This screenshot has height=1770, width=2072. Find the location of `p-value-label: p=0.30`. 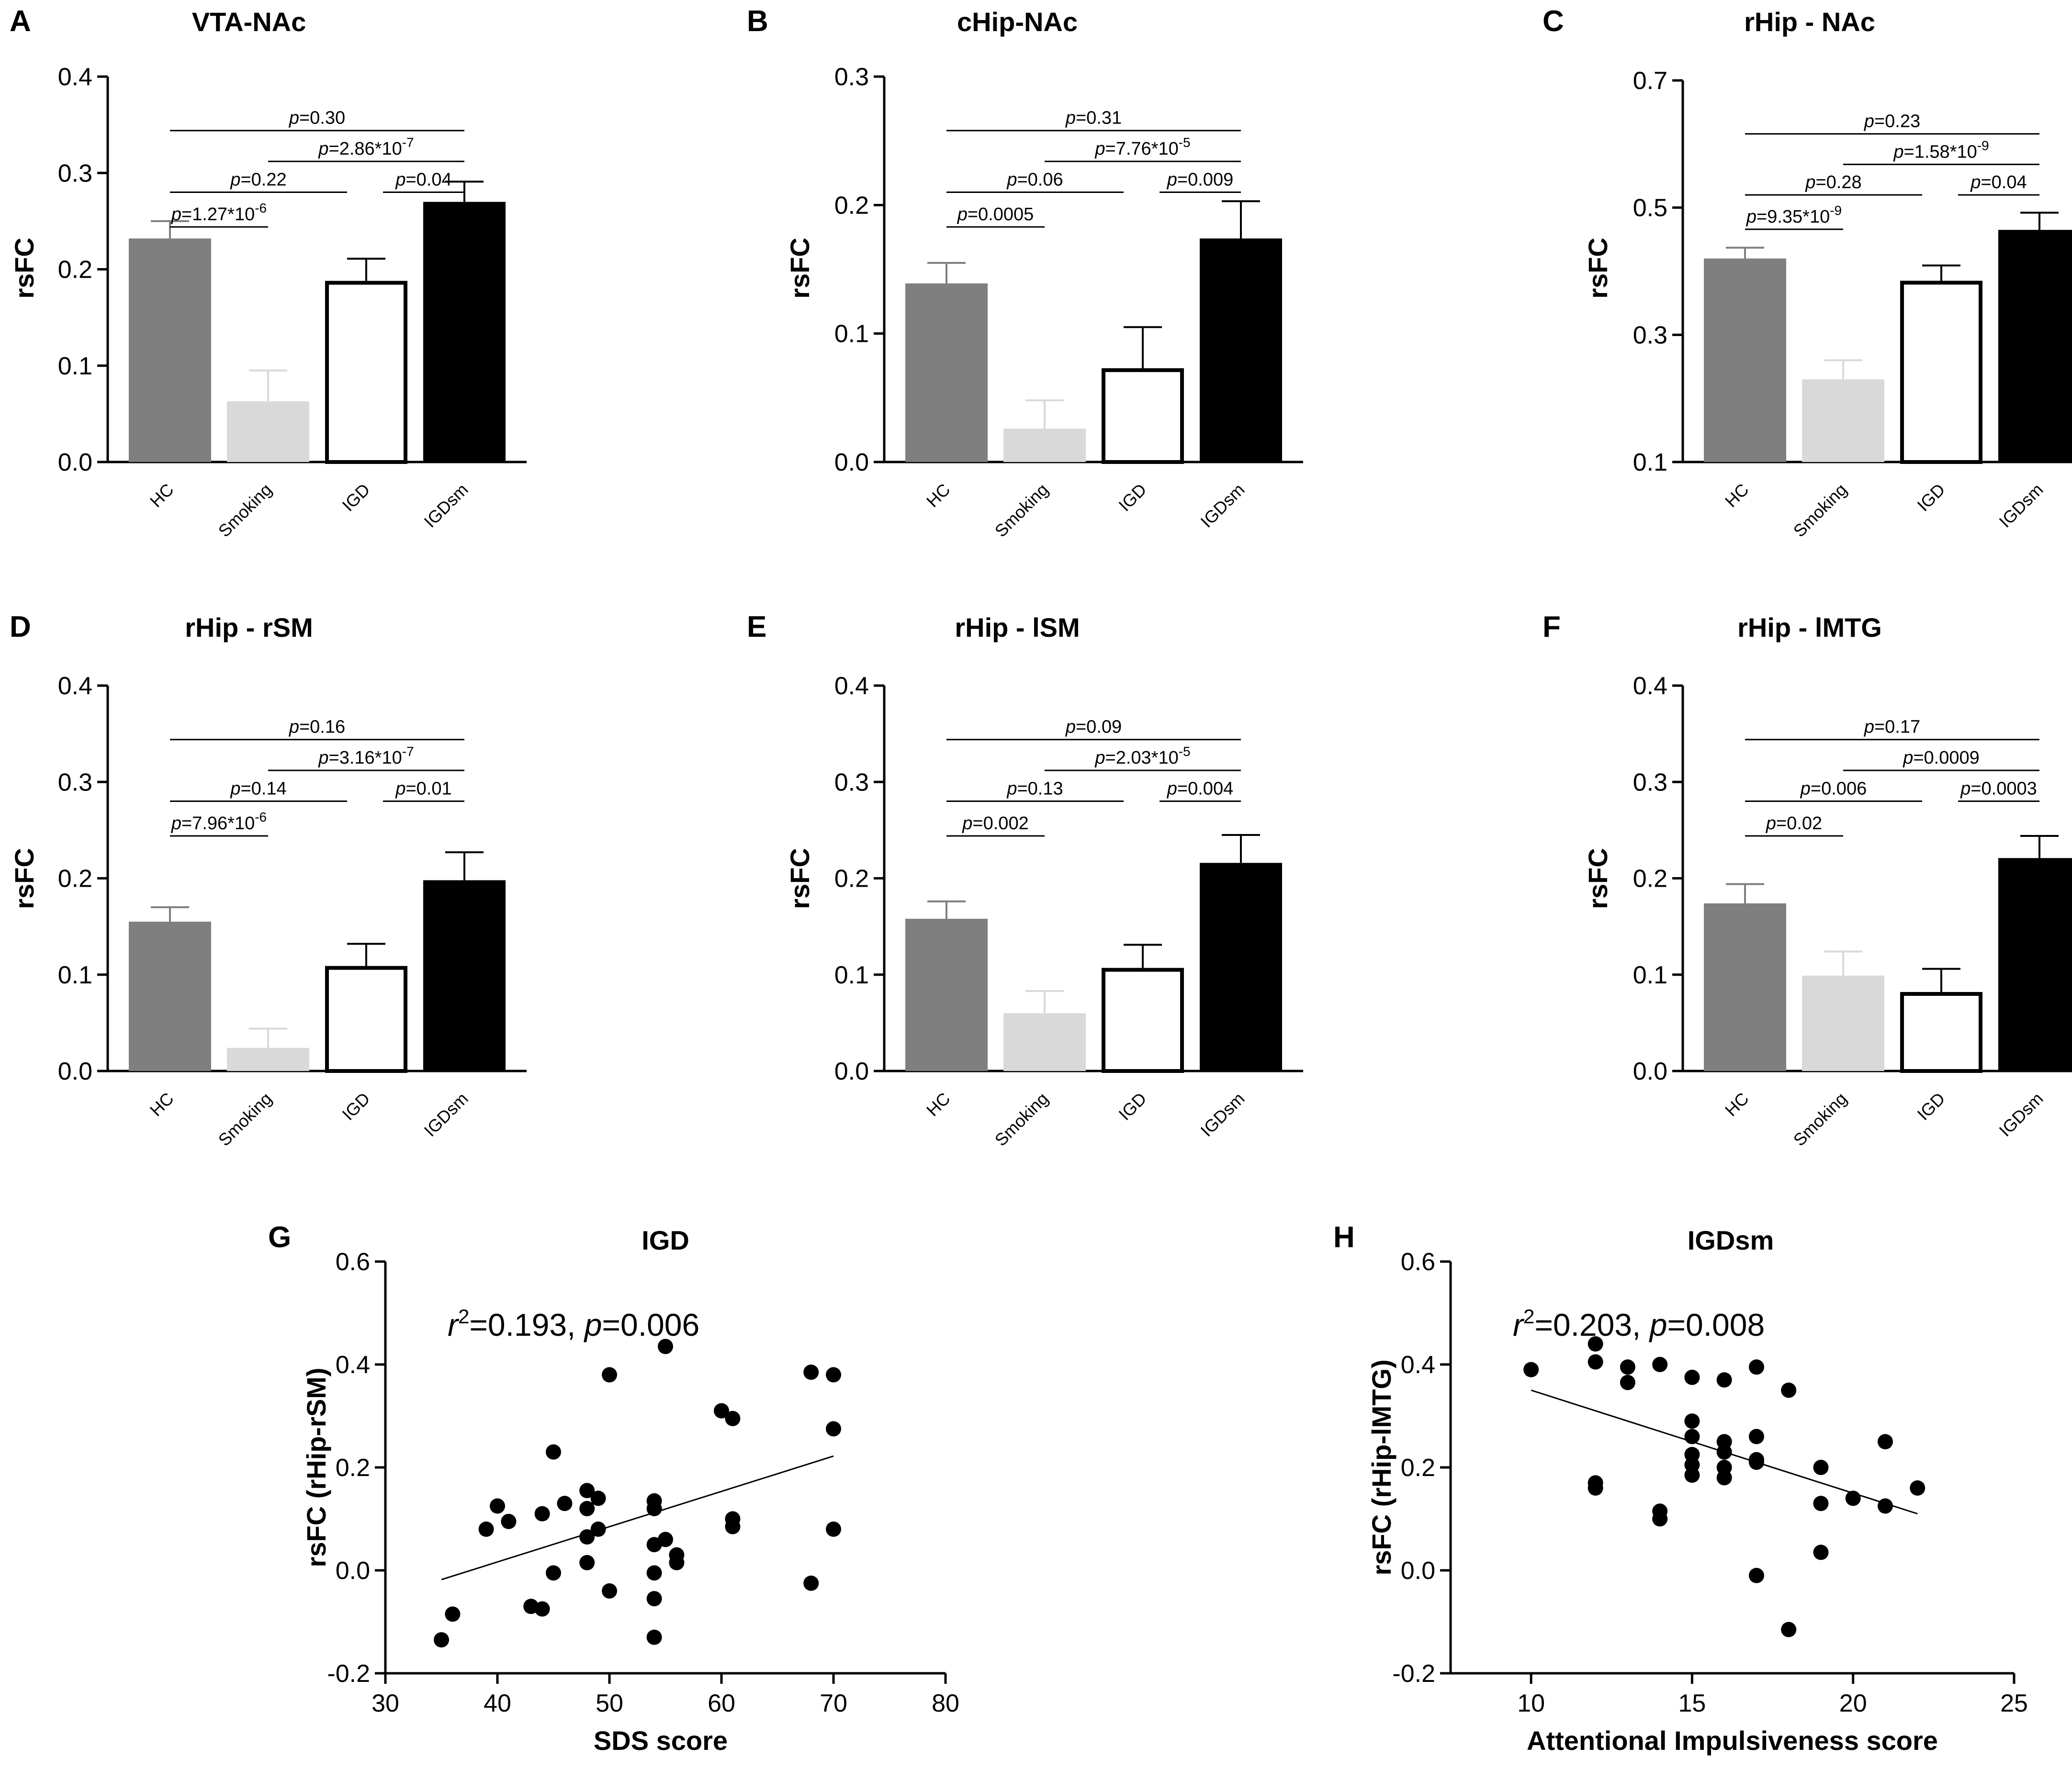

p-value-label: p=0.30 is located at coordinates (317, 118).